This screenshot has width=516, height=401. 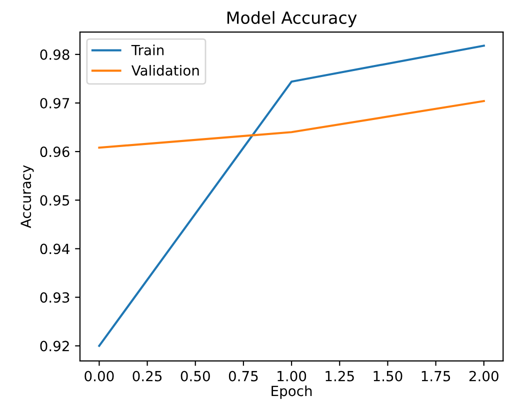 I want to click on y-tick-label: 0.96, so click(x=55, y=152).